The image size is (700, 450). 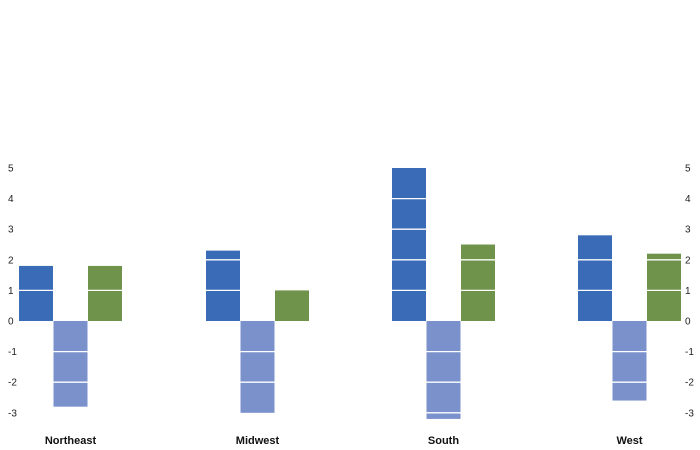 I want to click on y-tick-label-left: -1, so click(x=12, y=352).